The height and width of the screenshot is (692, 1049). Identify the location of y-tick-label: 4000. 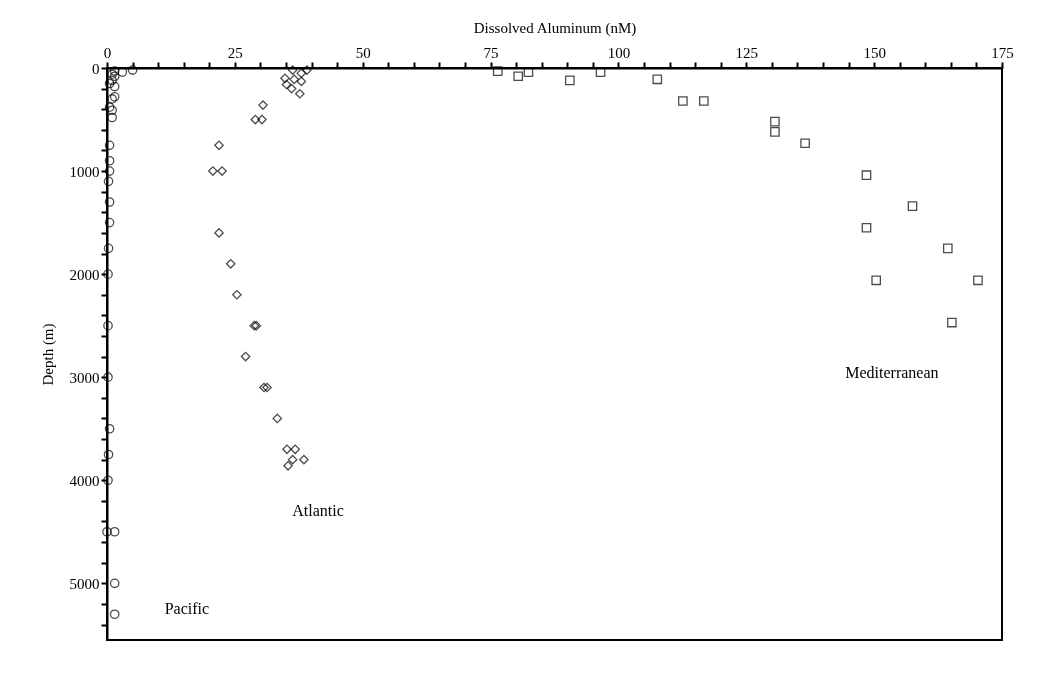
(84, 480).